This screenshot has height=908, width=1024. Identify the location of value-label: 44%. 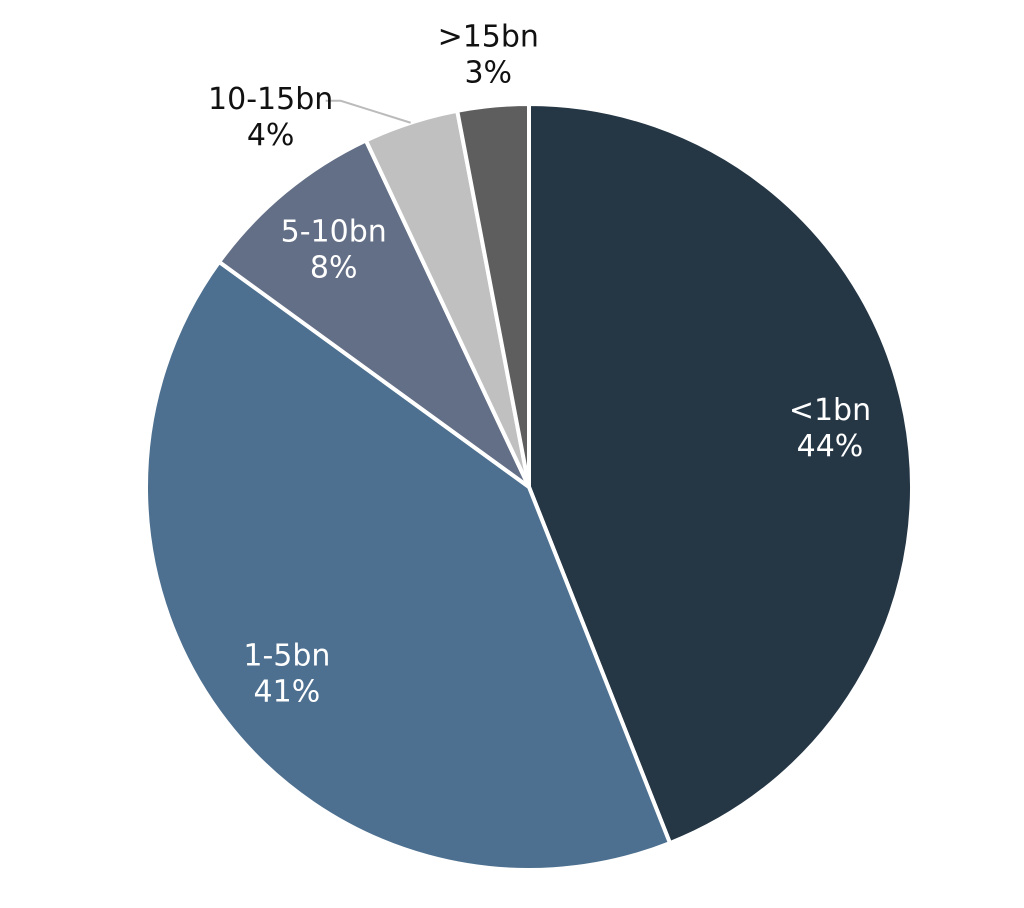
(830, 446).